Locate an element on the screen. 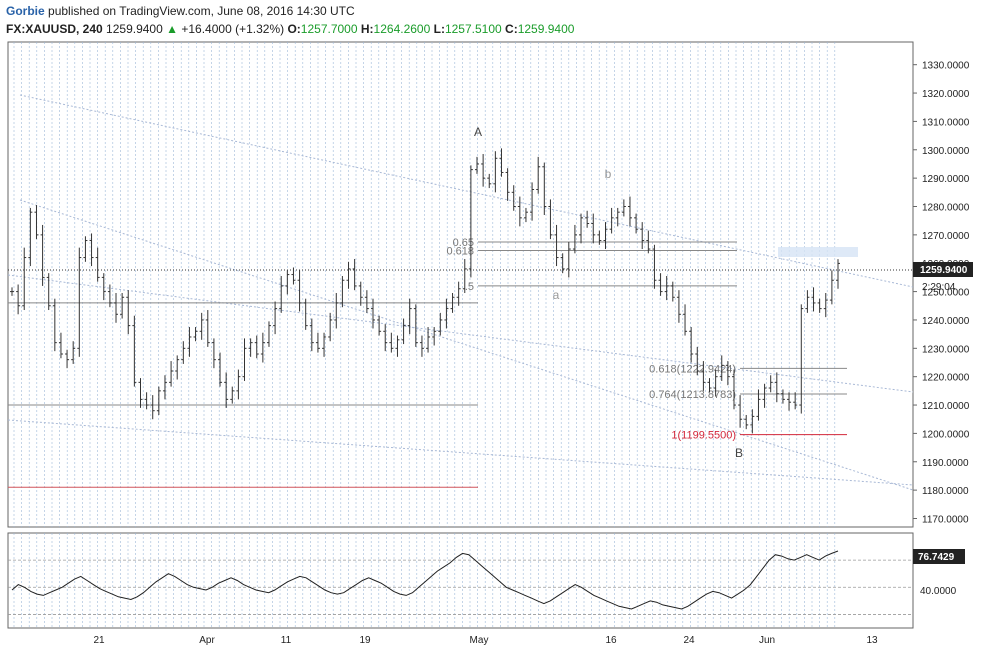 This screenshot has width=983, height=654. time-axis: 21 Apr 11 19 May 16 24 Jun 13 is located at coordinates (485, 640).